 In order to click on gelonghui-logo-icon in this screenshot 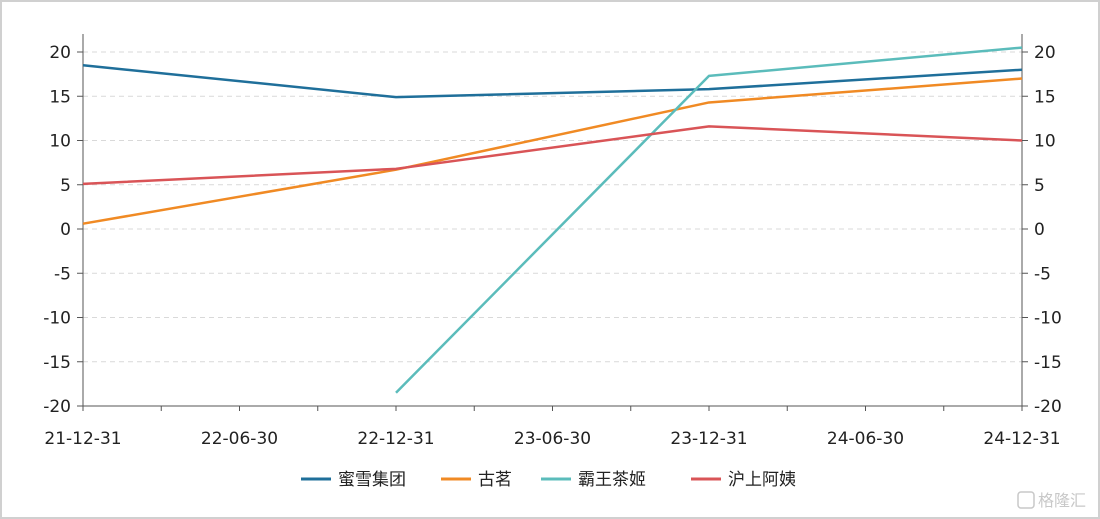, I will do `click(1026, 500)`.